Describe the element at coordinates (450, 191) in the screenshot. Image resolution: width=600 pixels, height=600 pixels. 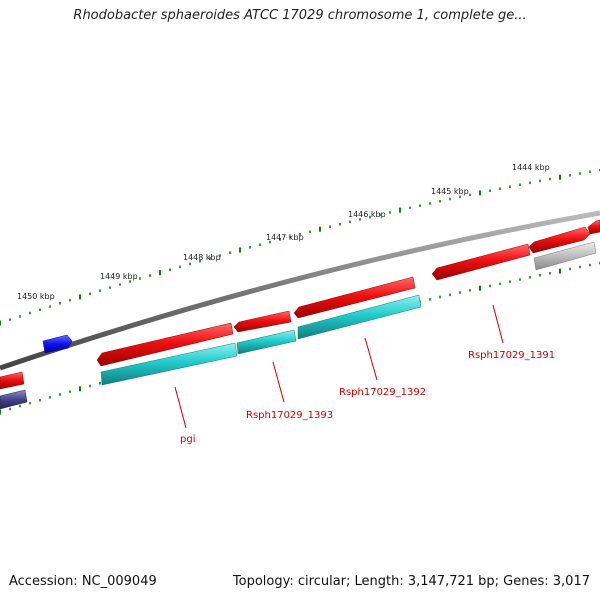
I see `kbp-label-1445: 1445 kbp` at that location.